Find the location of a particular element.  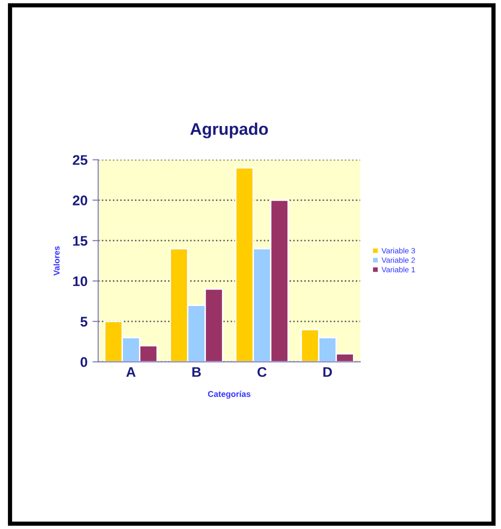

y-tick-label: 0 is located at coordinates (84, 362).